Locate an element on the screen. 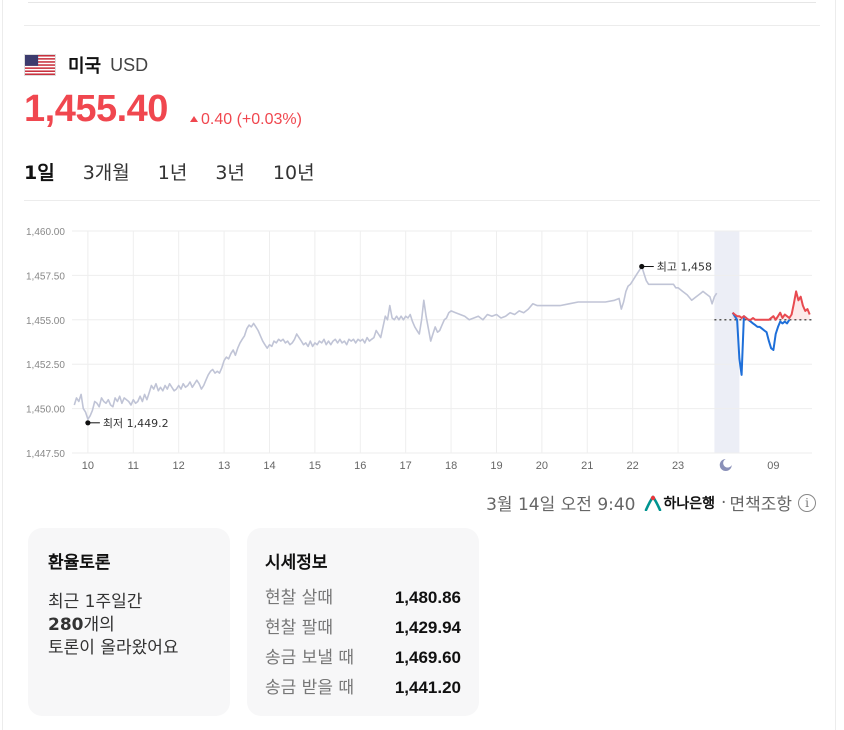 Image resolution: width=844 pixels, height=730 pixels. x-tick-label: 09 is located at coordinates (773, 466).